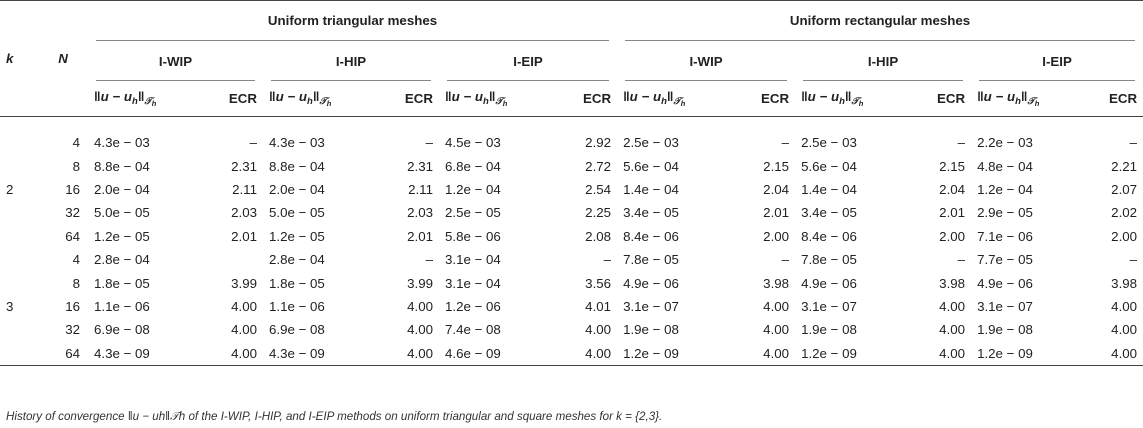  What do you see at coordinates (598, 236) in the screenshot?
I see `ecr-cell: 2.08` at bounding box center [598, 236].